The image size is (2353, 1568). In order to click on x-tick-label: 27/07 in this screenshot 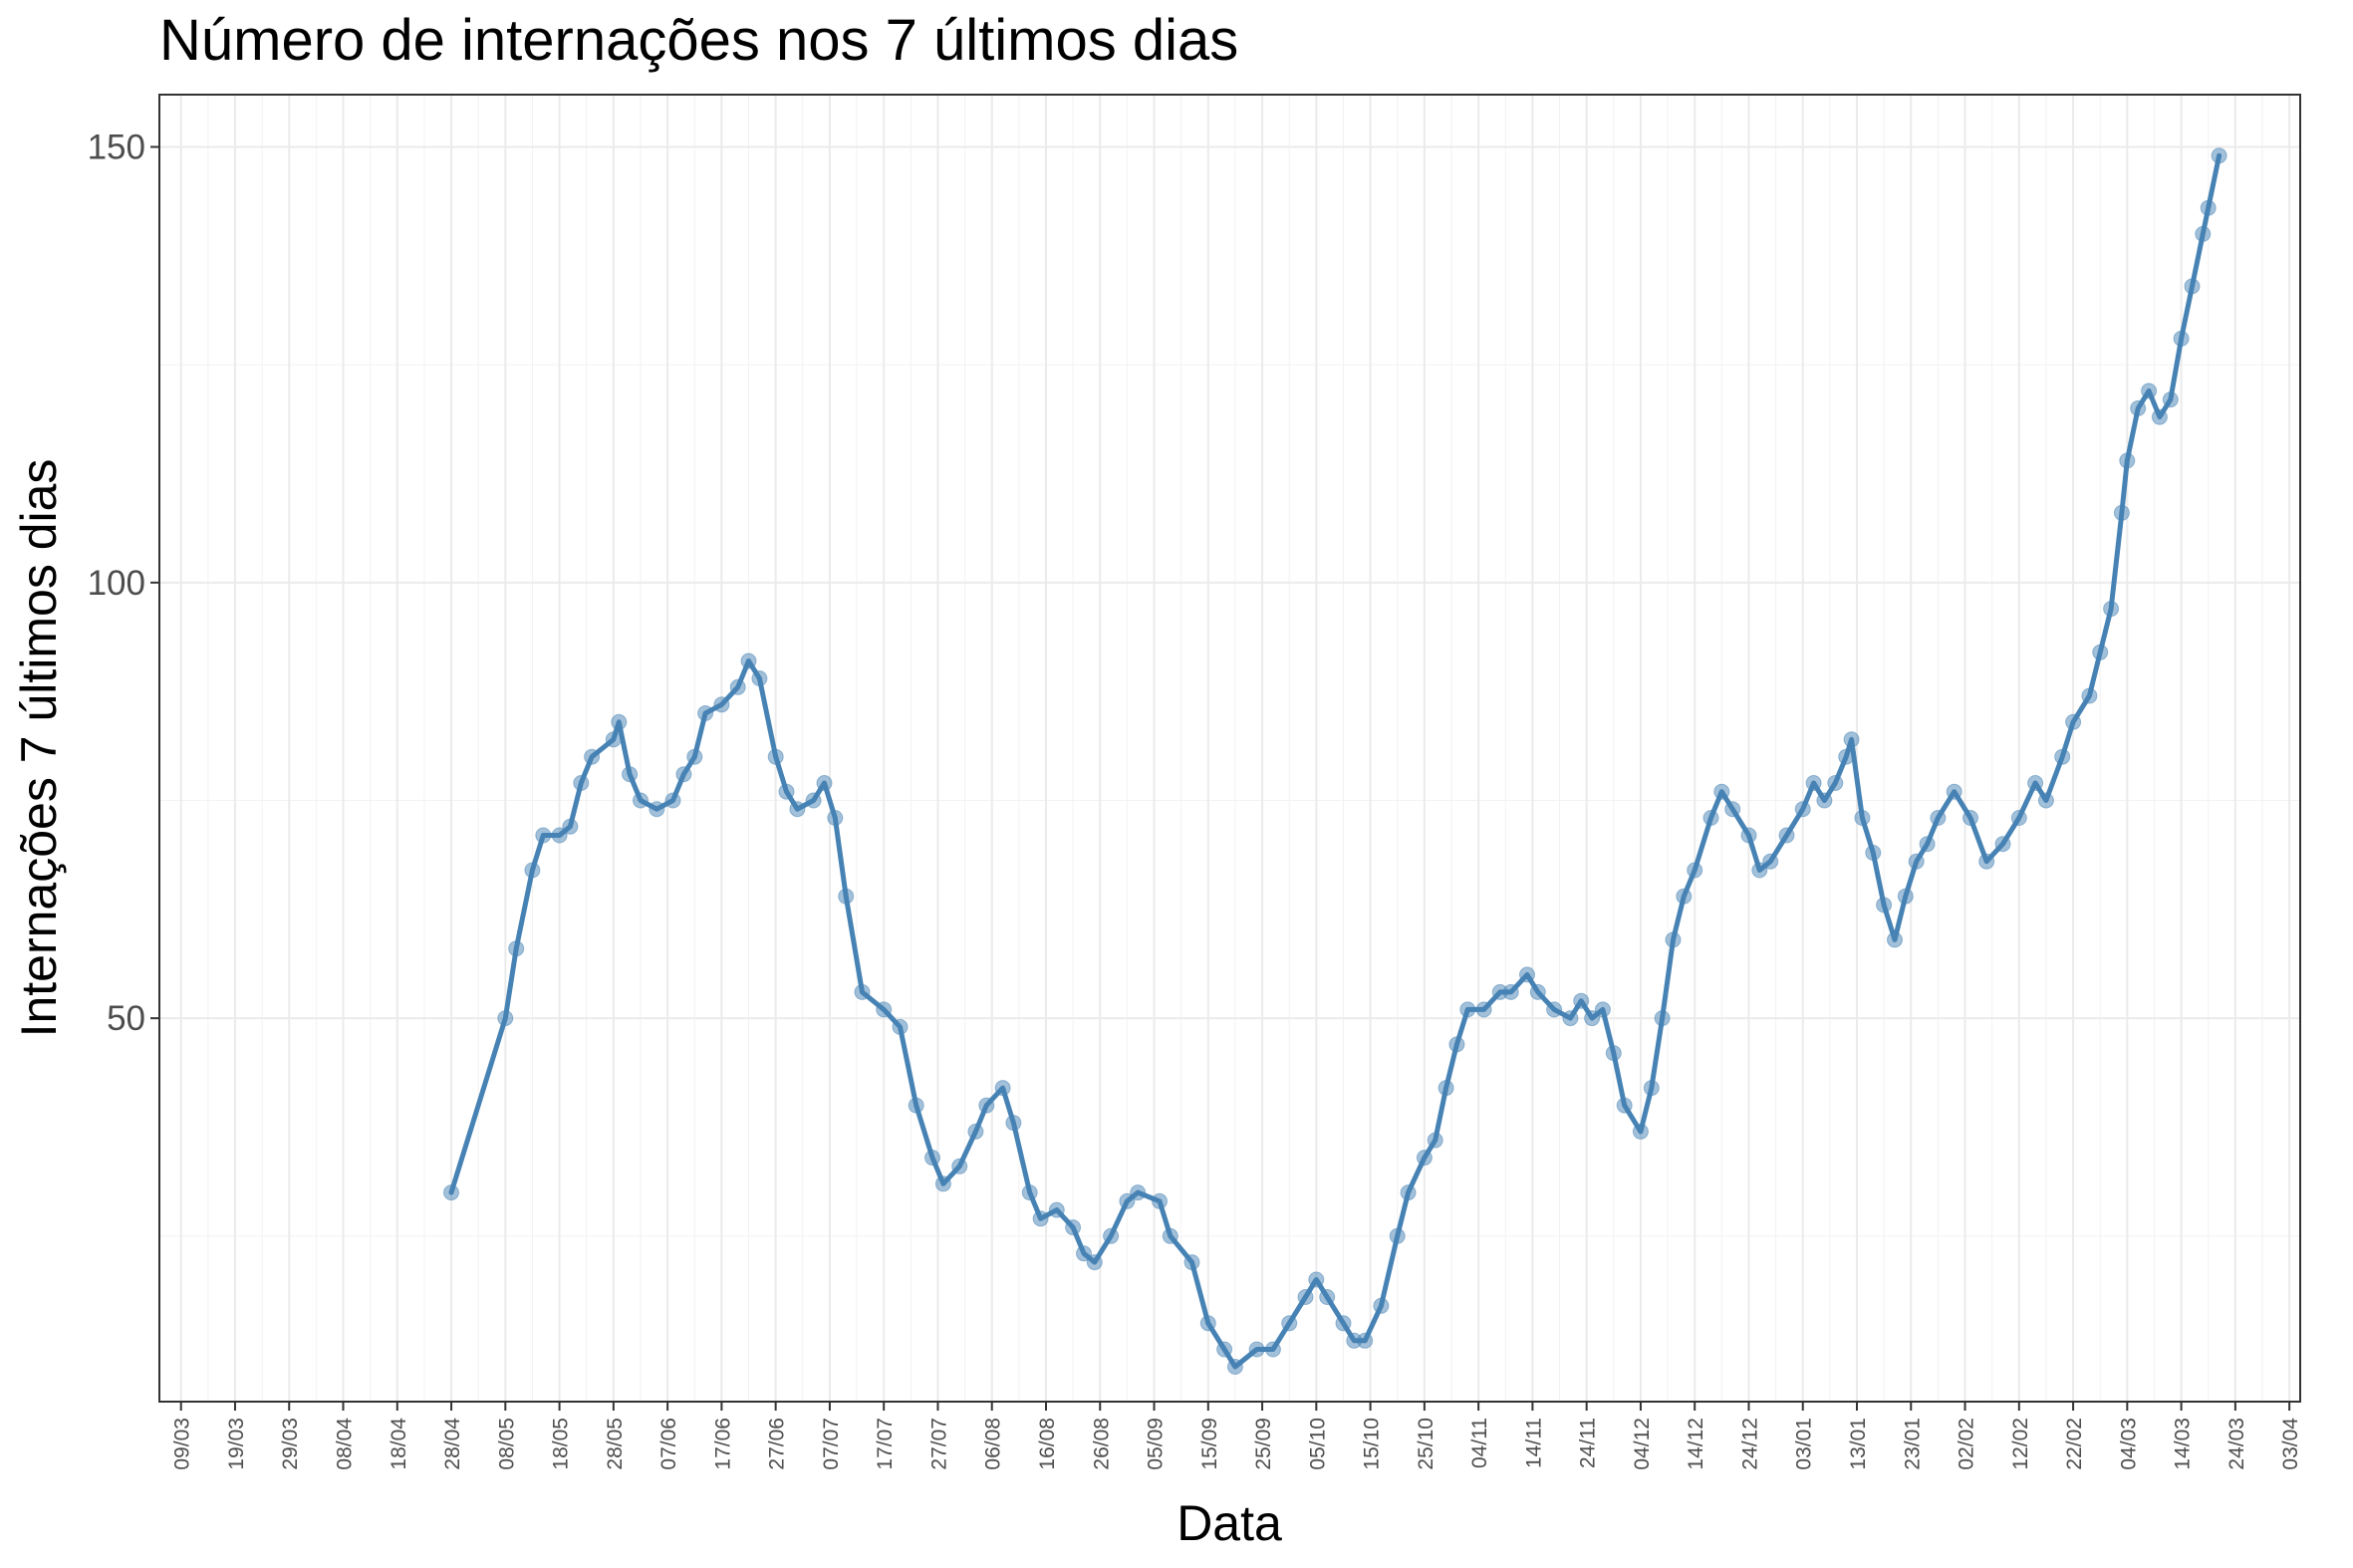, I will do `click(939, 1444)`.